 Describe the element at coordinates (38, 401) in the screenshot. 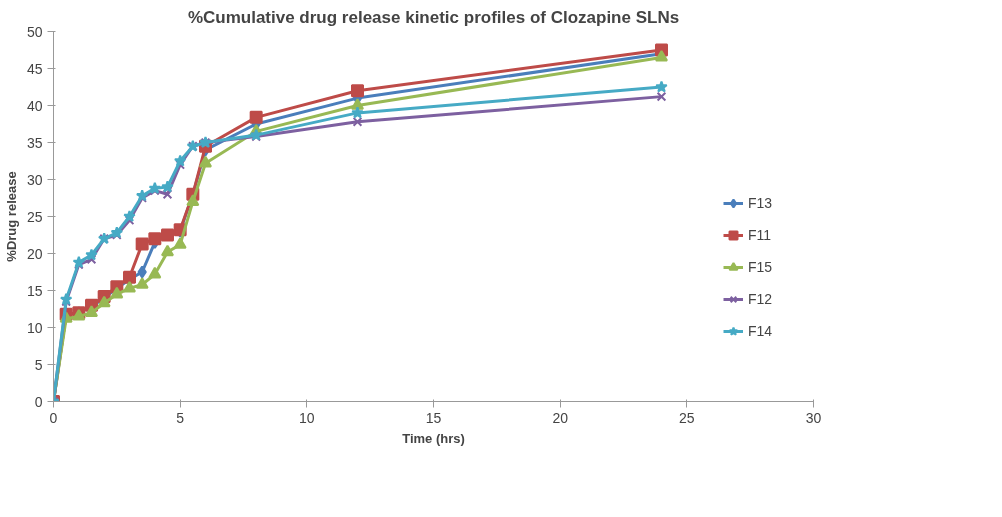

I see `y-tick-label: 0` at that location.